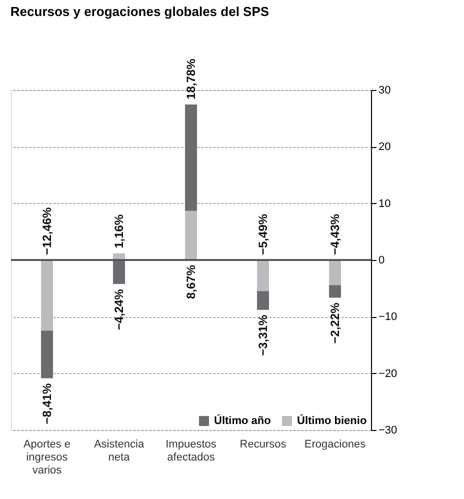 The image size is (464, 499). Describe the element at coordinates (388, 317) in the screenshot. I see `y-tick-label: −10` at that location.